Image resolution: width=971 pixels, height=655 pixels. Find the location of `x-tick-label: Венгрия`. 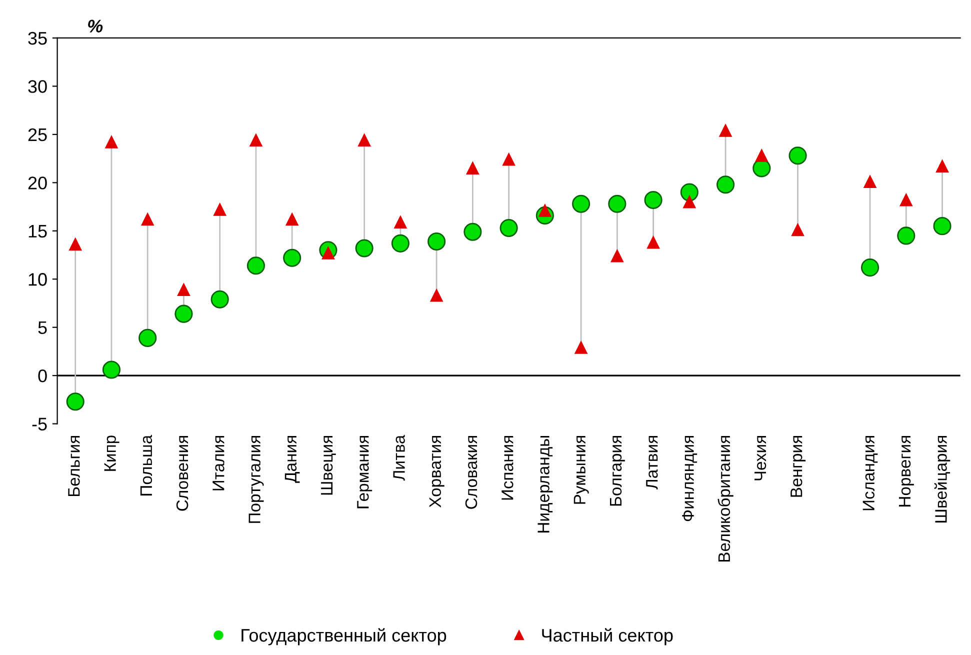

x-tick-label: Венгрия is located at coordinates (798, 466).